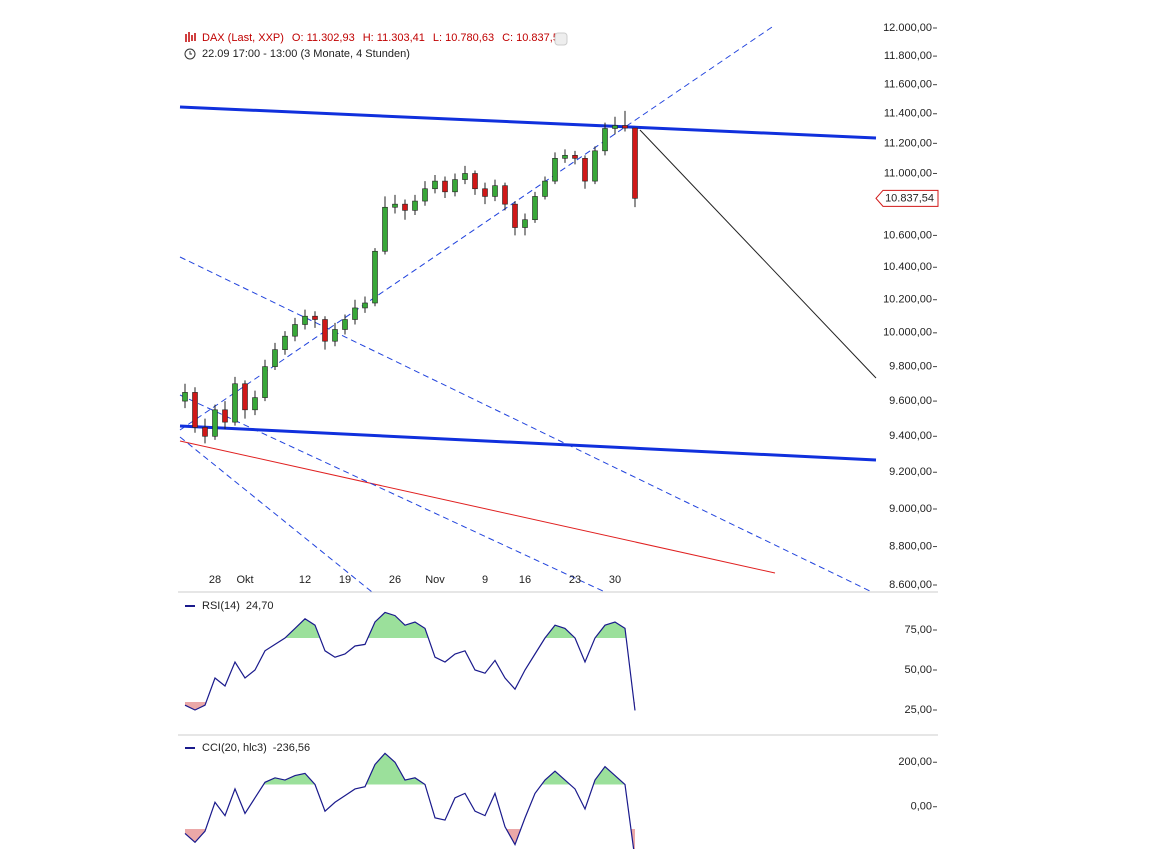 The image size is (1152, 849). Describe the element at coordinates (234, 748) in the screenshot. I see `indicator-name: CCI(20, hlc3)` at that location.